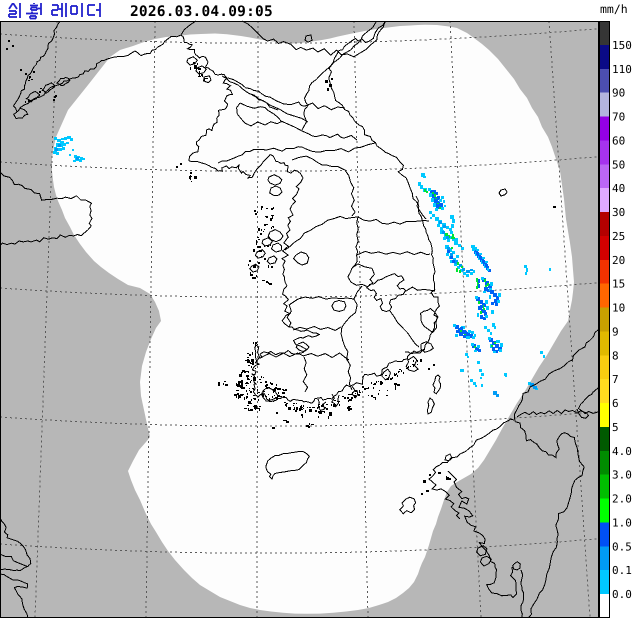 The image size is (635, 624). What do you see at coordinates (618, 164) in the screenshot?
I see `colorbar-label: 50` at bounding box center [618, 164].